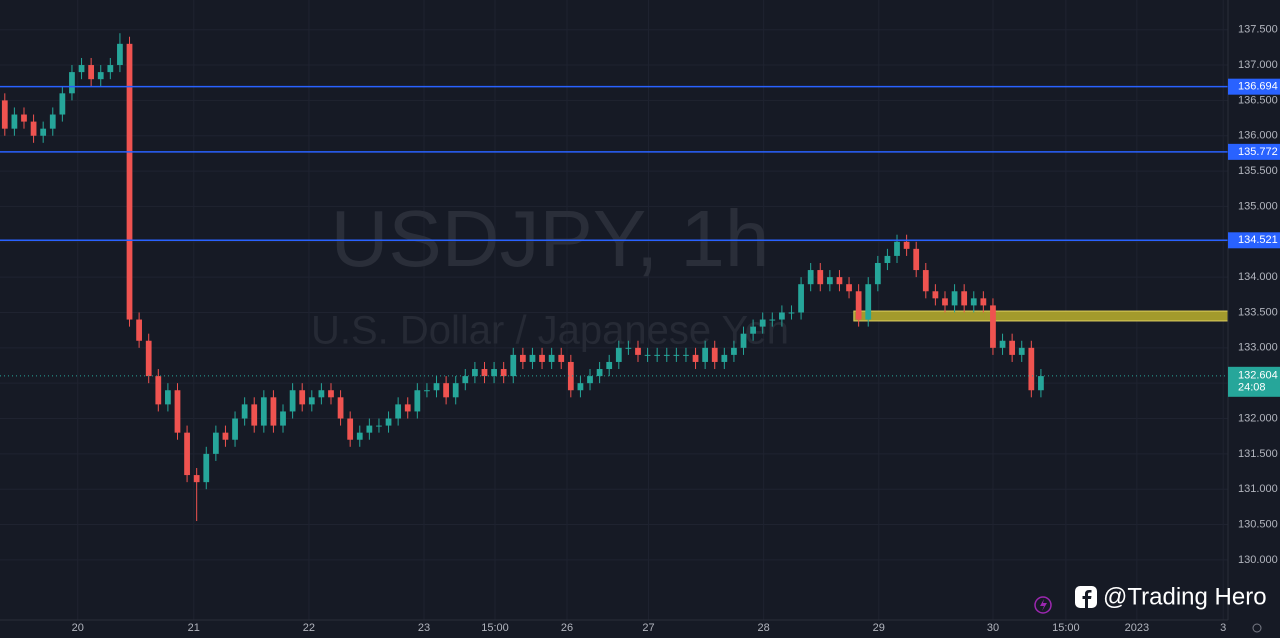 The image size is (1280, 638). I want to click on x-tick-label: 26, so click(567, 628).